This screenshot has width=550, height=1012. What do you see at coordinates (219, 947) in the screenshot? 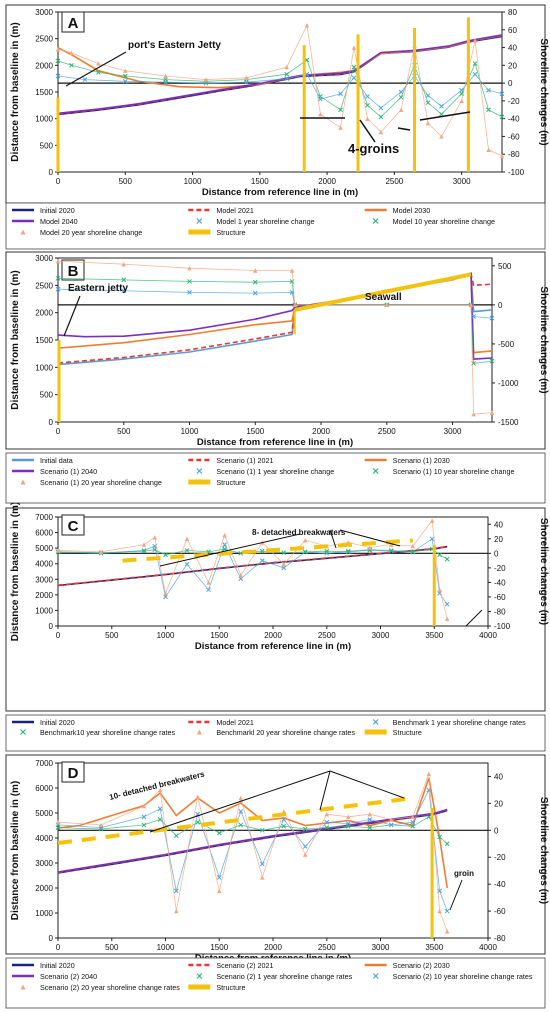
I see `x-tick-label: 1500` at bounding box center [219, 947].